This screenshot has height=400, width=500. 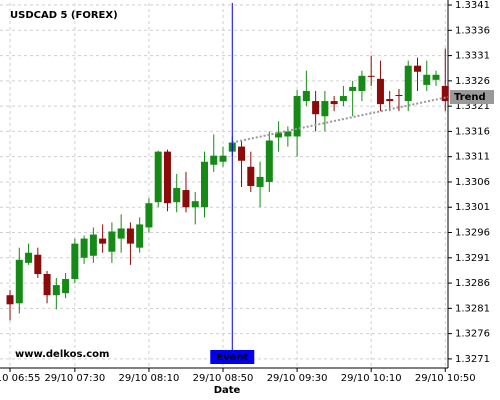 I want to click on event-label: Event, so click(x=232, y=357).